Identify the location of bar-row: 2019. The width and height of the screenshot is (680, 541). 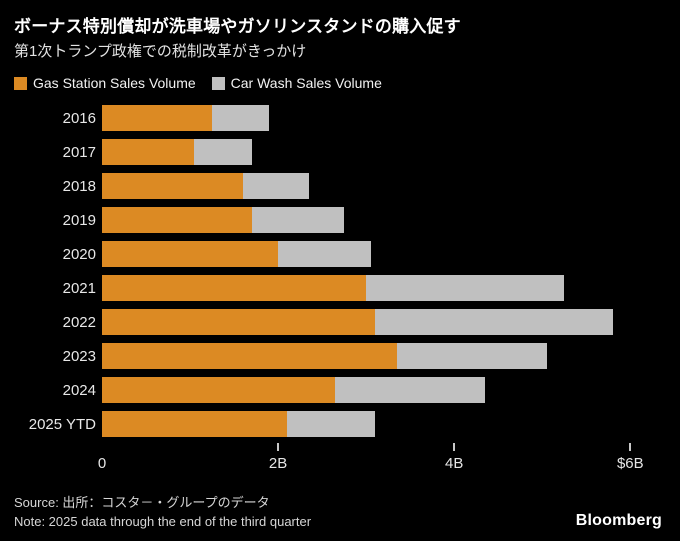
(338, 220).